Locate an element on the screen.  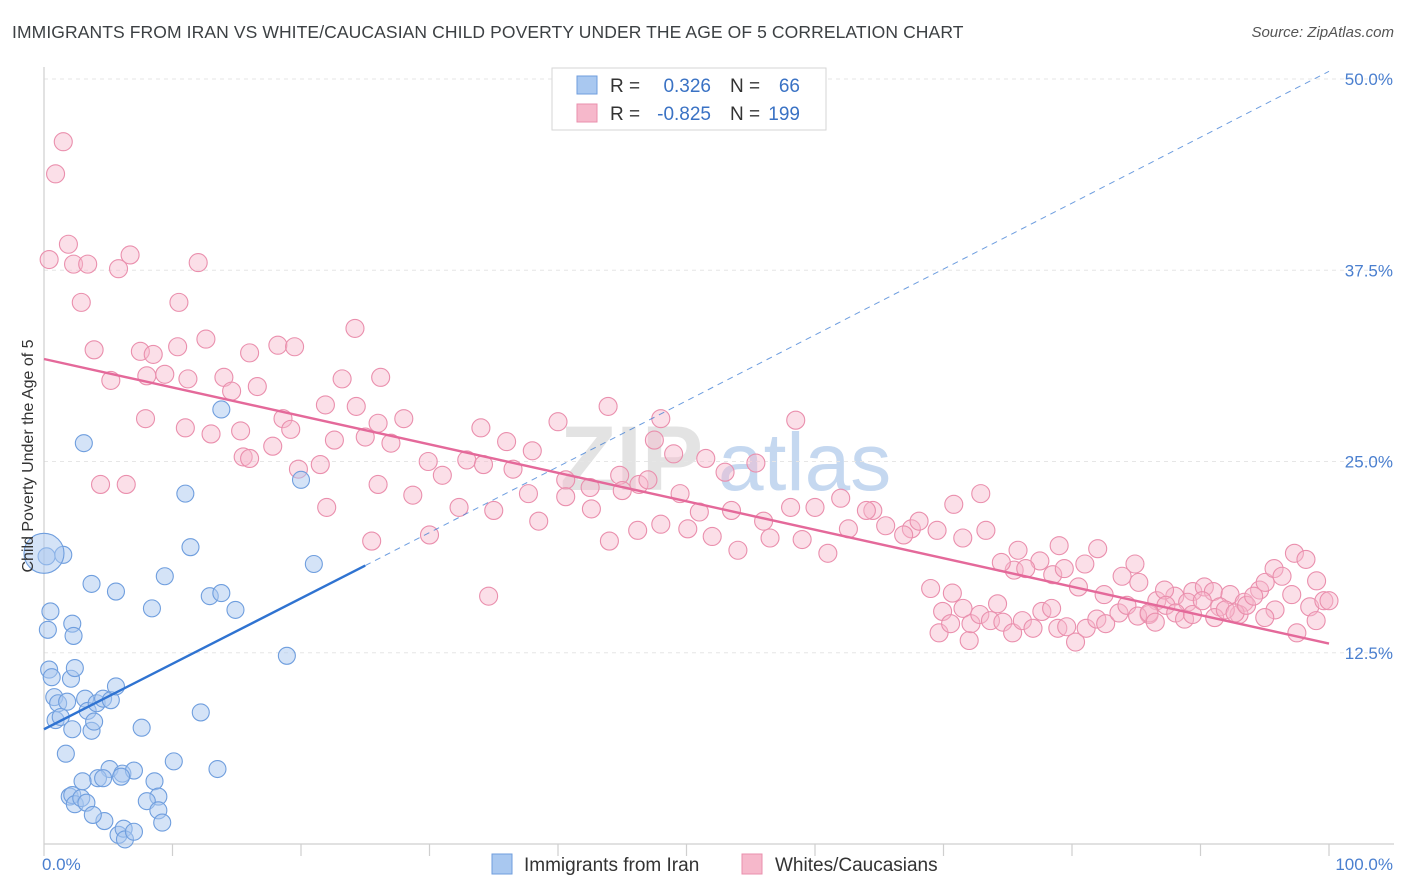
legend-n-label-1: N = is located at coordinates (745, 86).